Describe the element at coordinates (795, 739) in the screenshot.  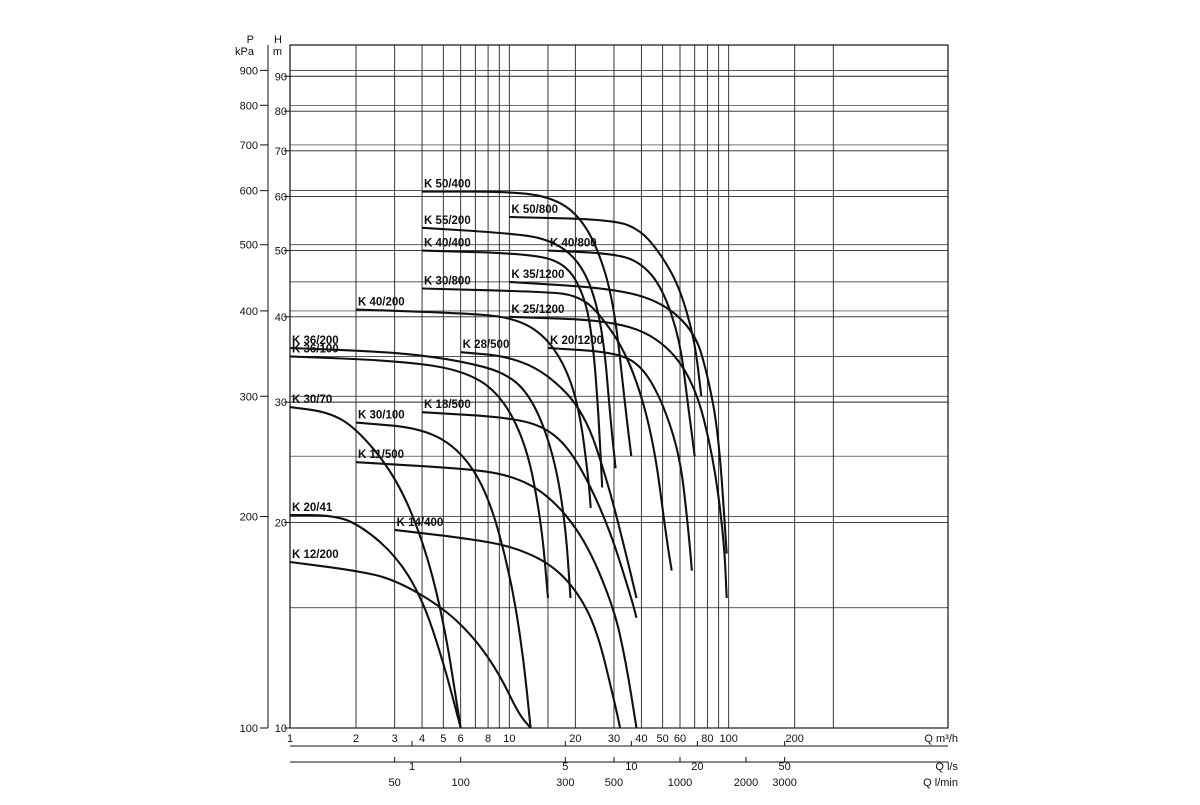
I see `x-tick-label: 200` at that location.